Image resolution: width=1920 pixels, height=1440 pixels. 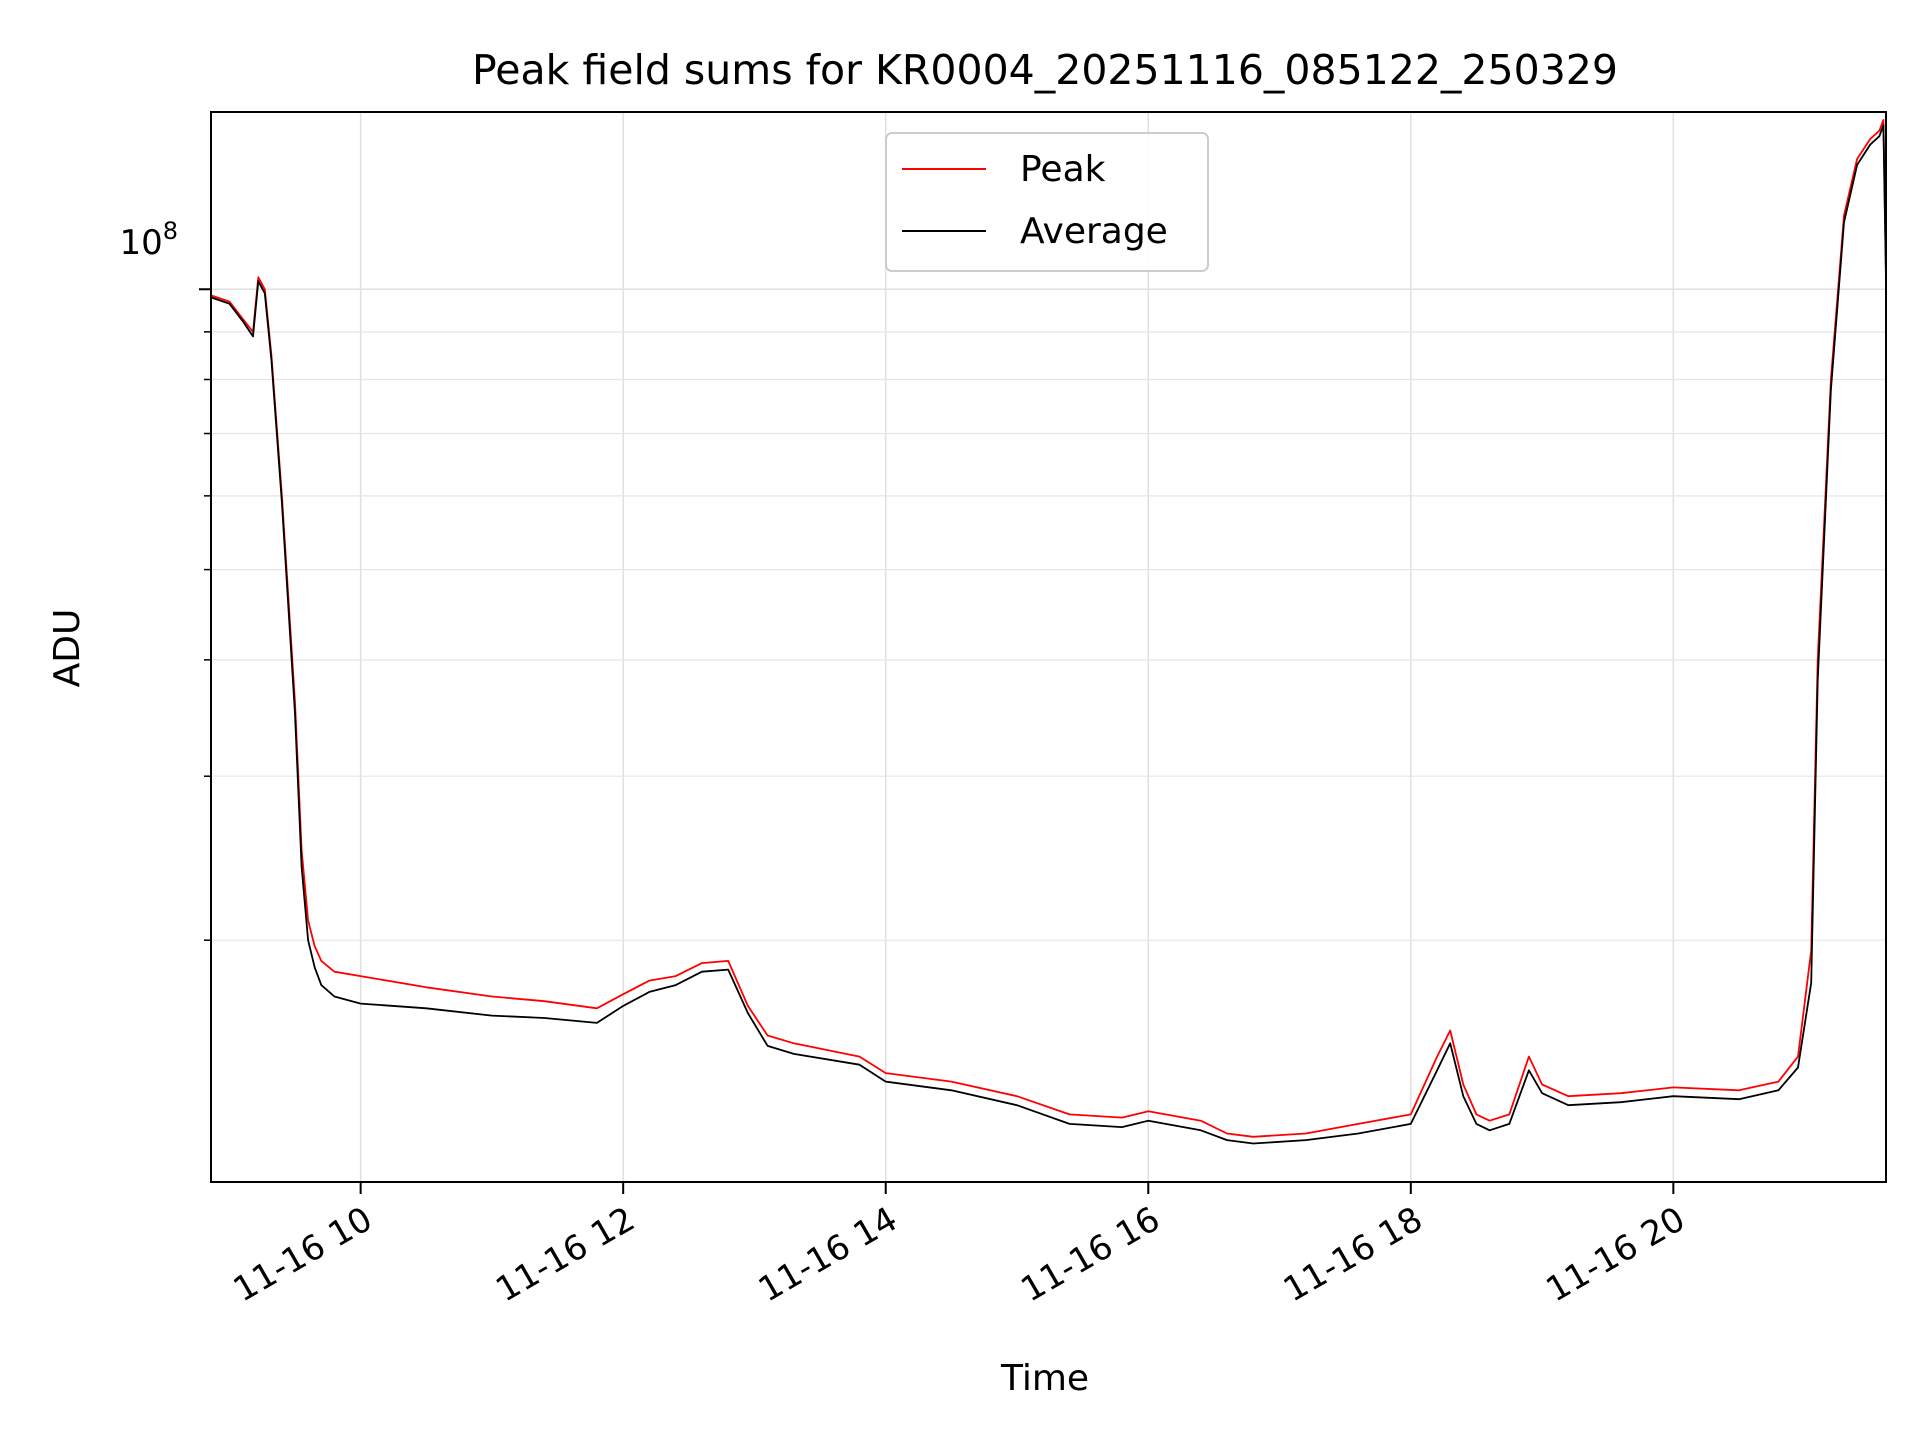 I want to click on legend-box, so click(x=1047, y=202).